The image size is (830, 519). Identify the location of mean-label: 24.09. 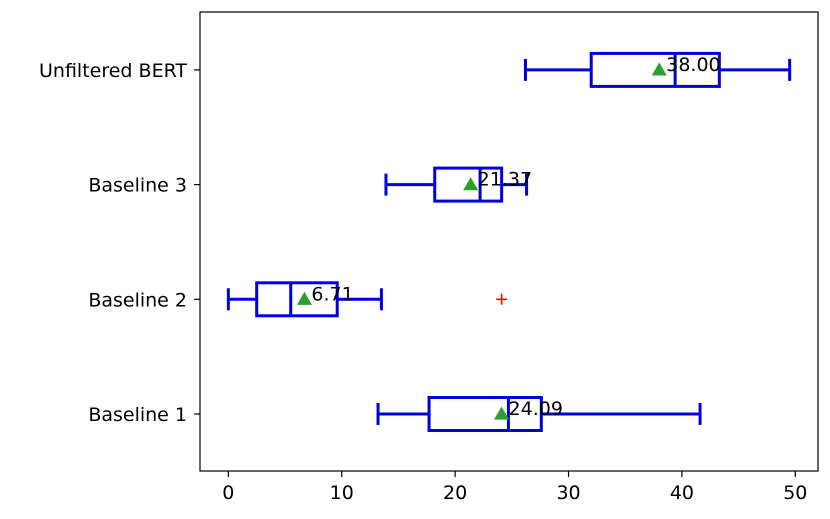
(536, 409).